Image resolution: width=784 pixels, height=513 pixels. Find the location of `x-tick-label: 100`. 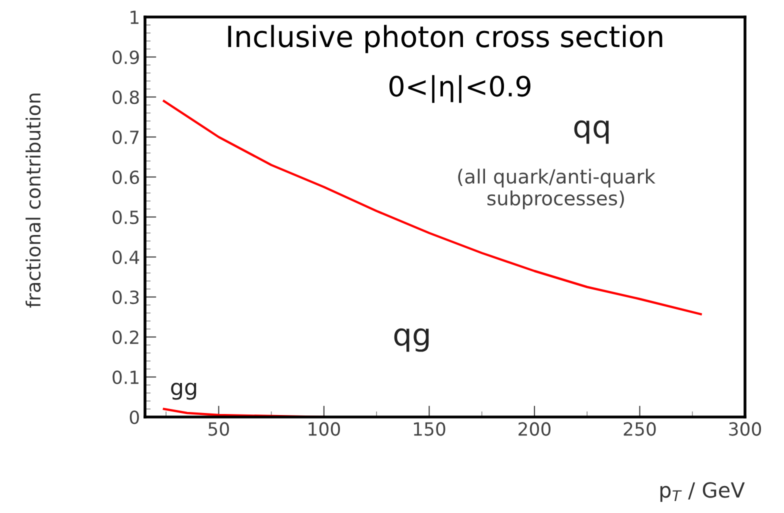

x-tick-label: 100 is located at coordinates (324, 429).